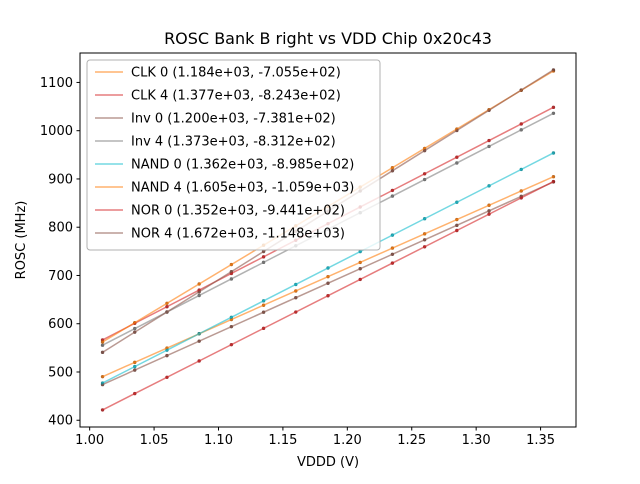 This screenshot has width=640, height=484. Describe the element at coordinates (328, 38) in the screenshot. I see `chart-title: ROSC Bank B right vs VDD Chip 0x20c43` at that location.